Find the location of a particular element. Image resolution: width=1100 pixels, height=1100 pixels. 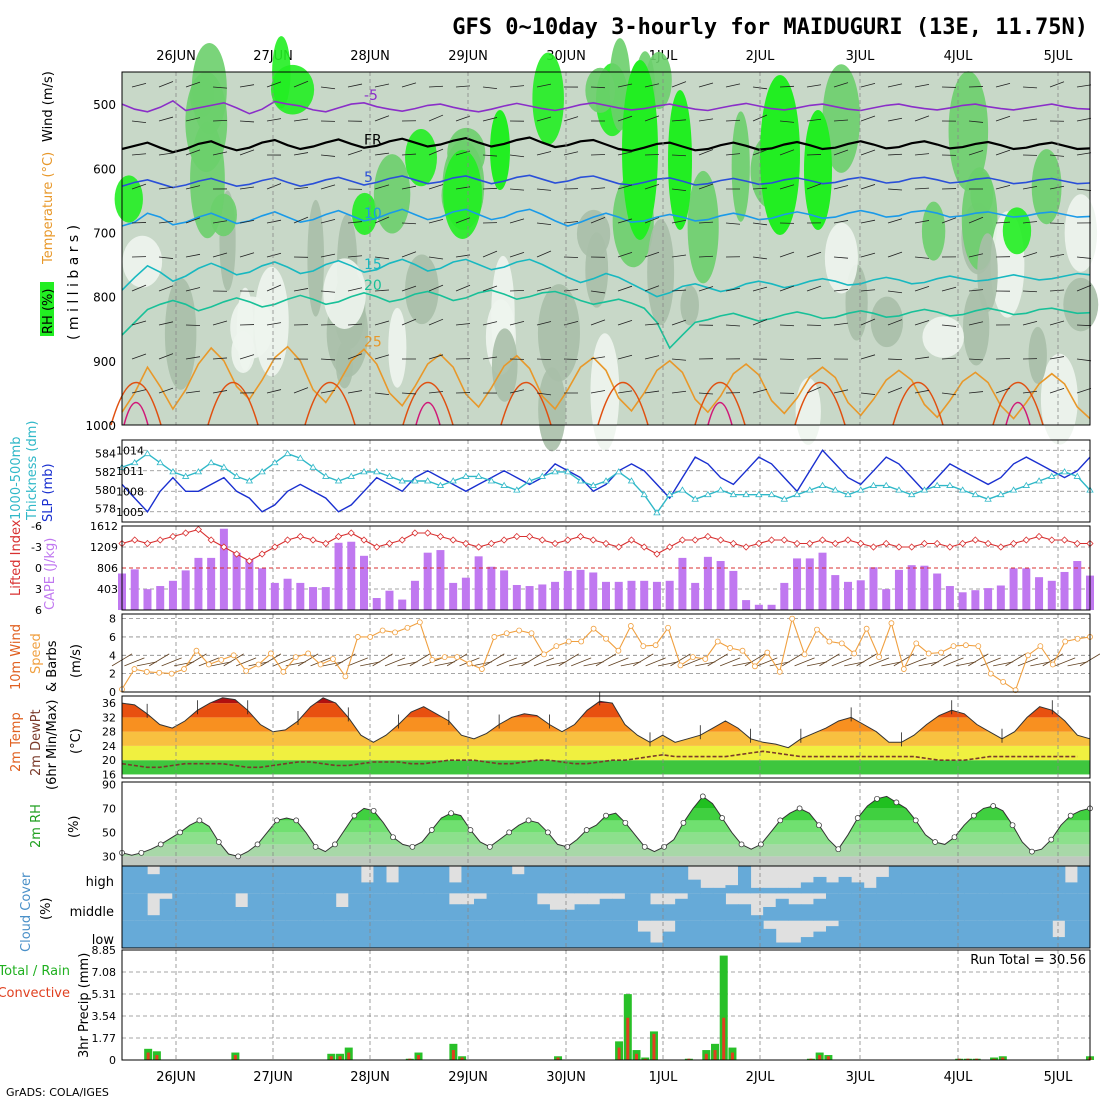

temp-tick: 20 is located at coordinates (109, 760).